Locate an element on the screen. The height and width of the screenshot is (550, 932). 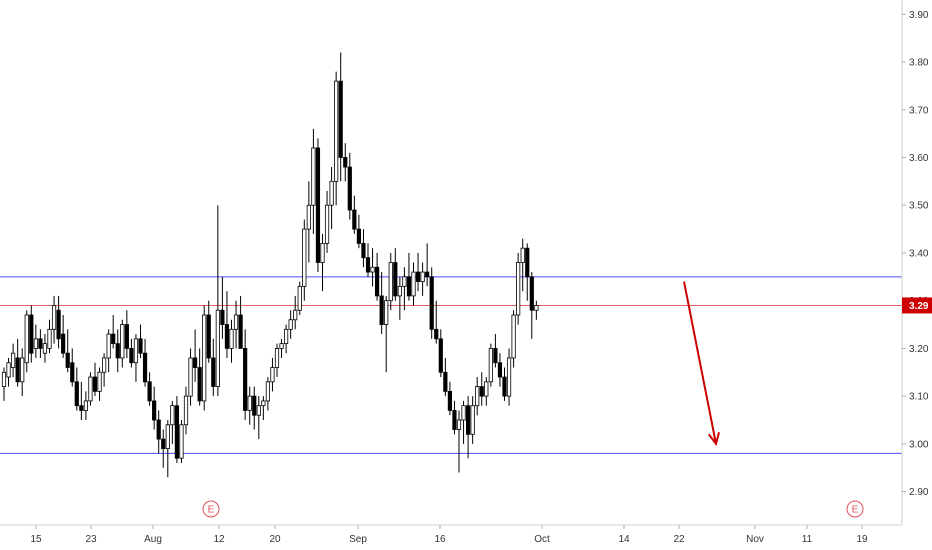
x-tick-label: 19 is located at coordinates (862, 539).